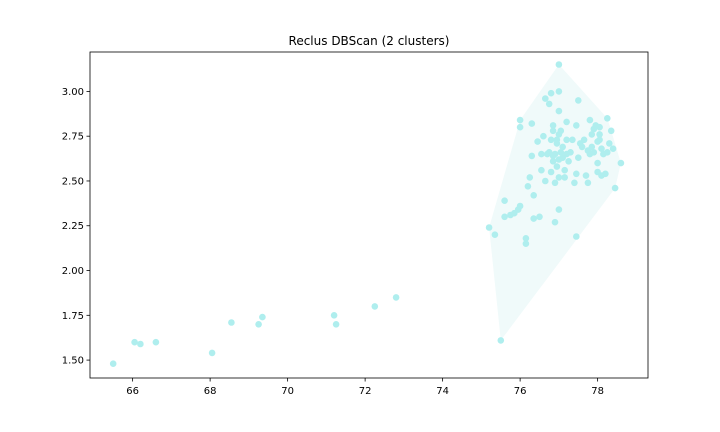  Describe the element at coordinates (73, 316) in the screenshot. I see `y-tick-label: 1.75` at that location.